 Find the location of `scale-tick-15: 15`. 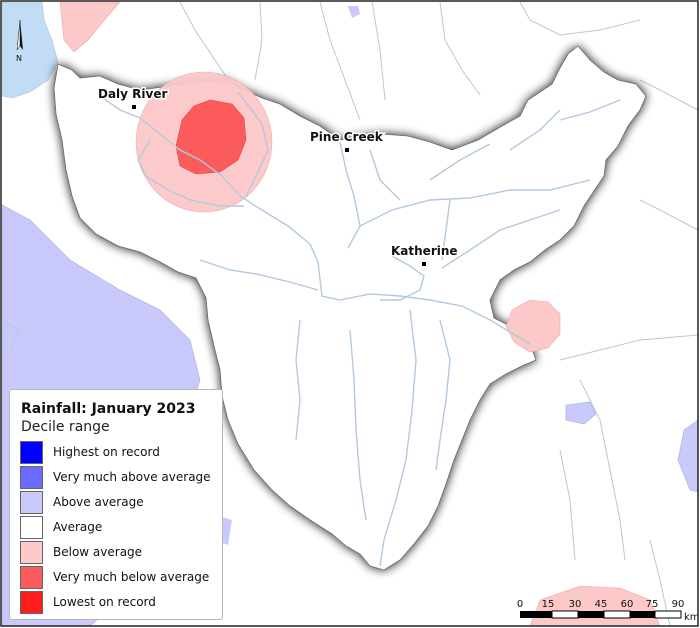

scale-tick-15: 15 is located at coordinates (548, 604).